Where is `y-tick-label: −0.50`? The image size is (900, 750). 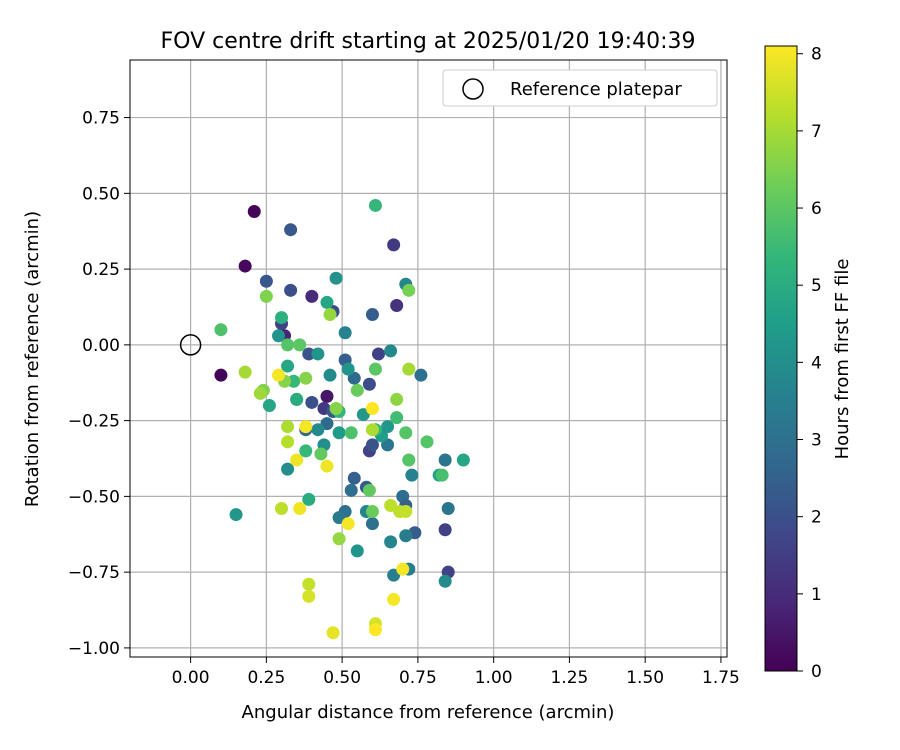 y-tick-label: −0.50 is located at coordinates (94, 497).